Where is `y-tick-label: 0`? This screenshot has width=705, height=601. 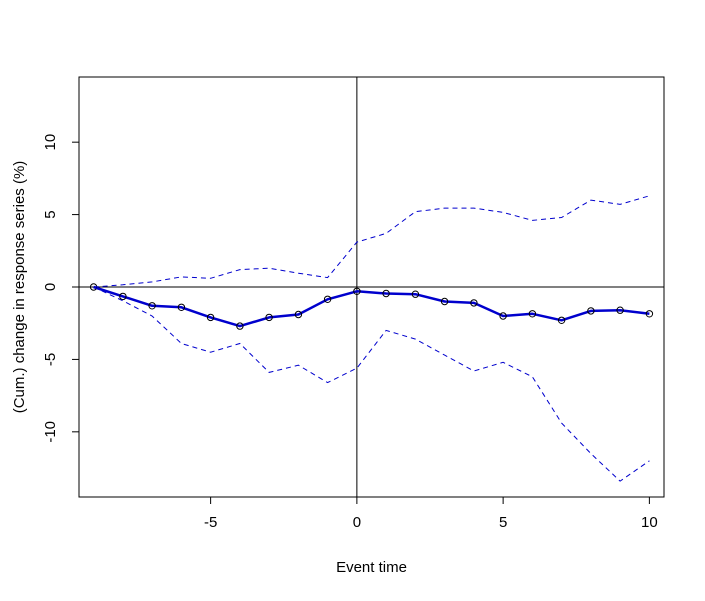 y-tick-label: 0 is located at coordinates (50, 287).